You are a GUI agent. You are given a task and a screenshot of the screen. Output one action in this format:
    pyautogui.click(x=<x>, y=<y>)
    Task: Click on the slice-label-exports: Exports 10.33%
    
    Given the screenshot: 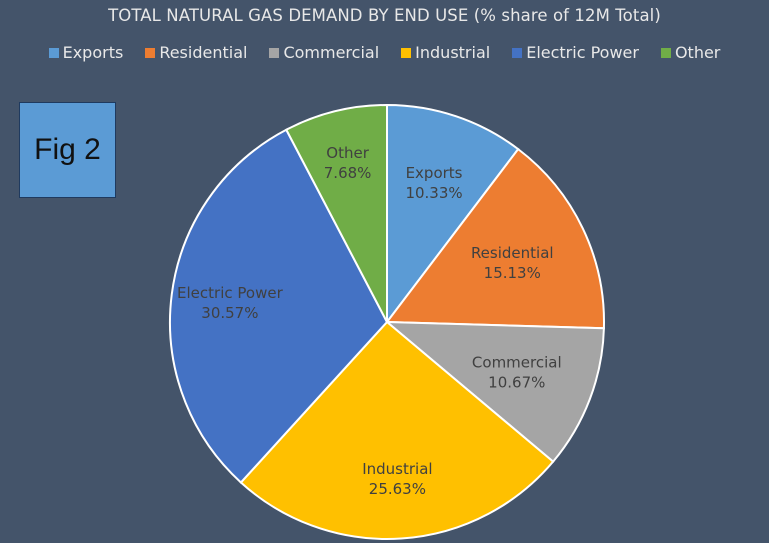 What is the action you would take?
    pyautogui.click(x=433, y=183)
    